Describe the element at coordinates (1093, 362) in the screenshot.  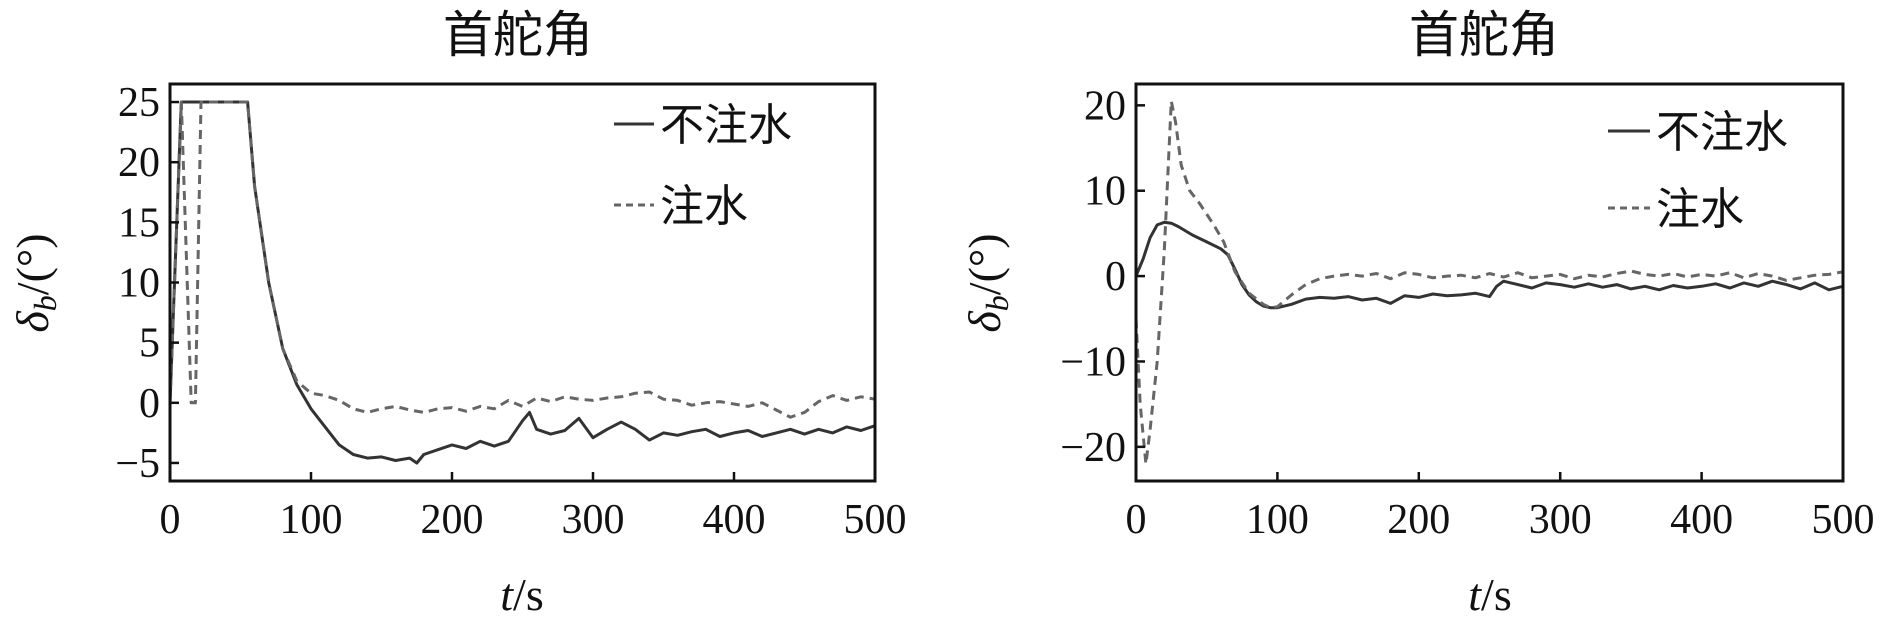
I see `y-tick-label: −10` at that location.